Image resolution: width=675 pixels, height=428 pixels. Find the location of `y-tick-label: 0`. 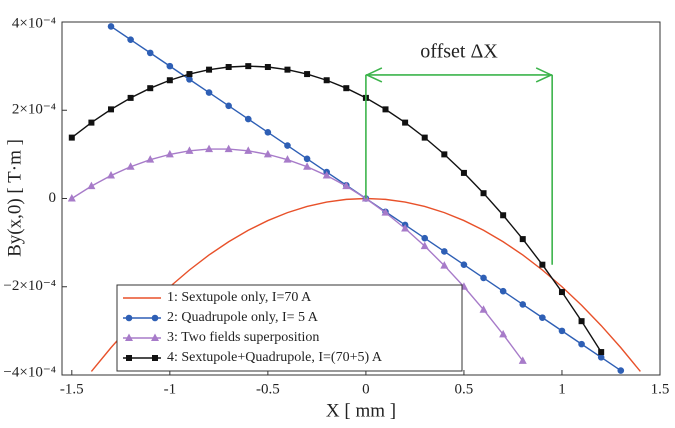

y-tick-label: 0 is located at coordinates (53, 198).